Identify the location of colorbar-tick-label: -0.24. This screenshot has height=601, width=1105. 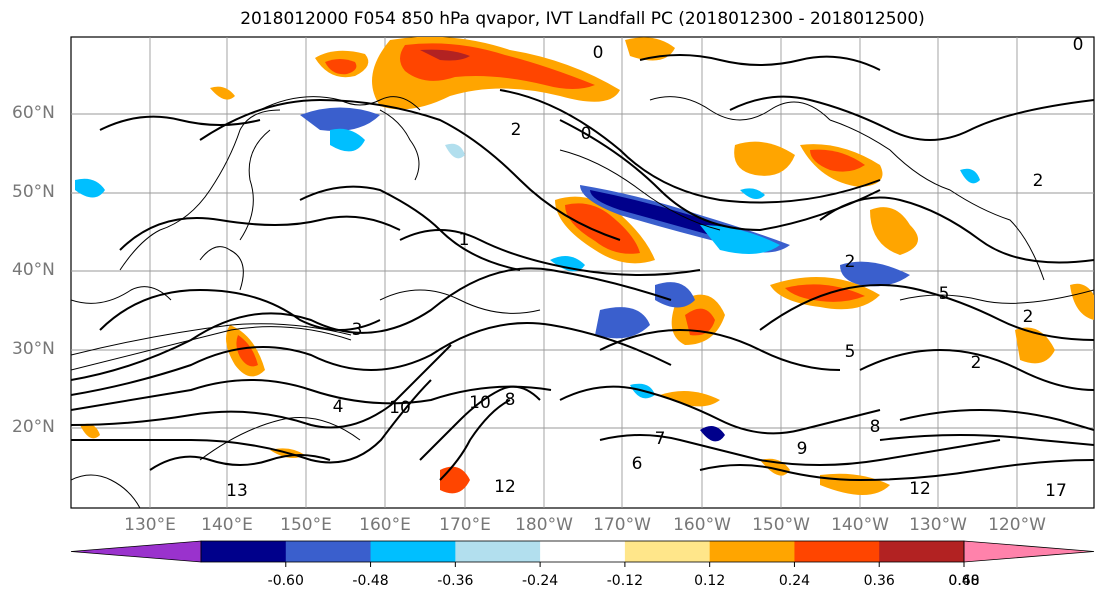
(540, 581).